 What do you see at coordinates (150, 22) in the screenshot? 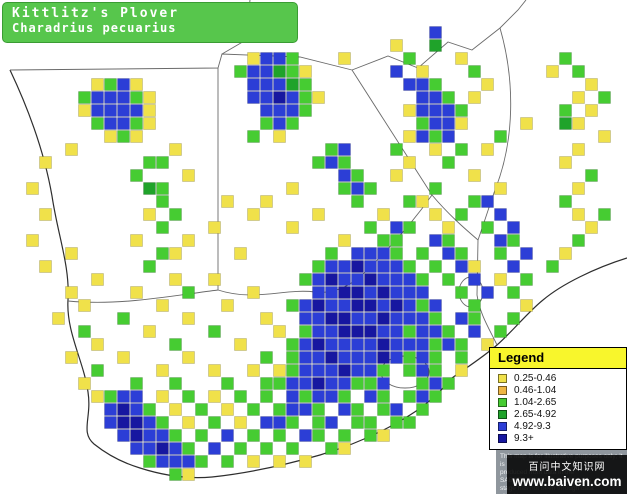
I see `species-title-box: Kittlitz's Plover Charadrius pecuarius` at bounding box center [150, 22].